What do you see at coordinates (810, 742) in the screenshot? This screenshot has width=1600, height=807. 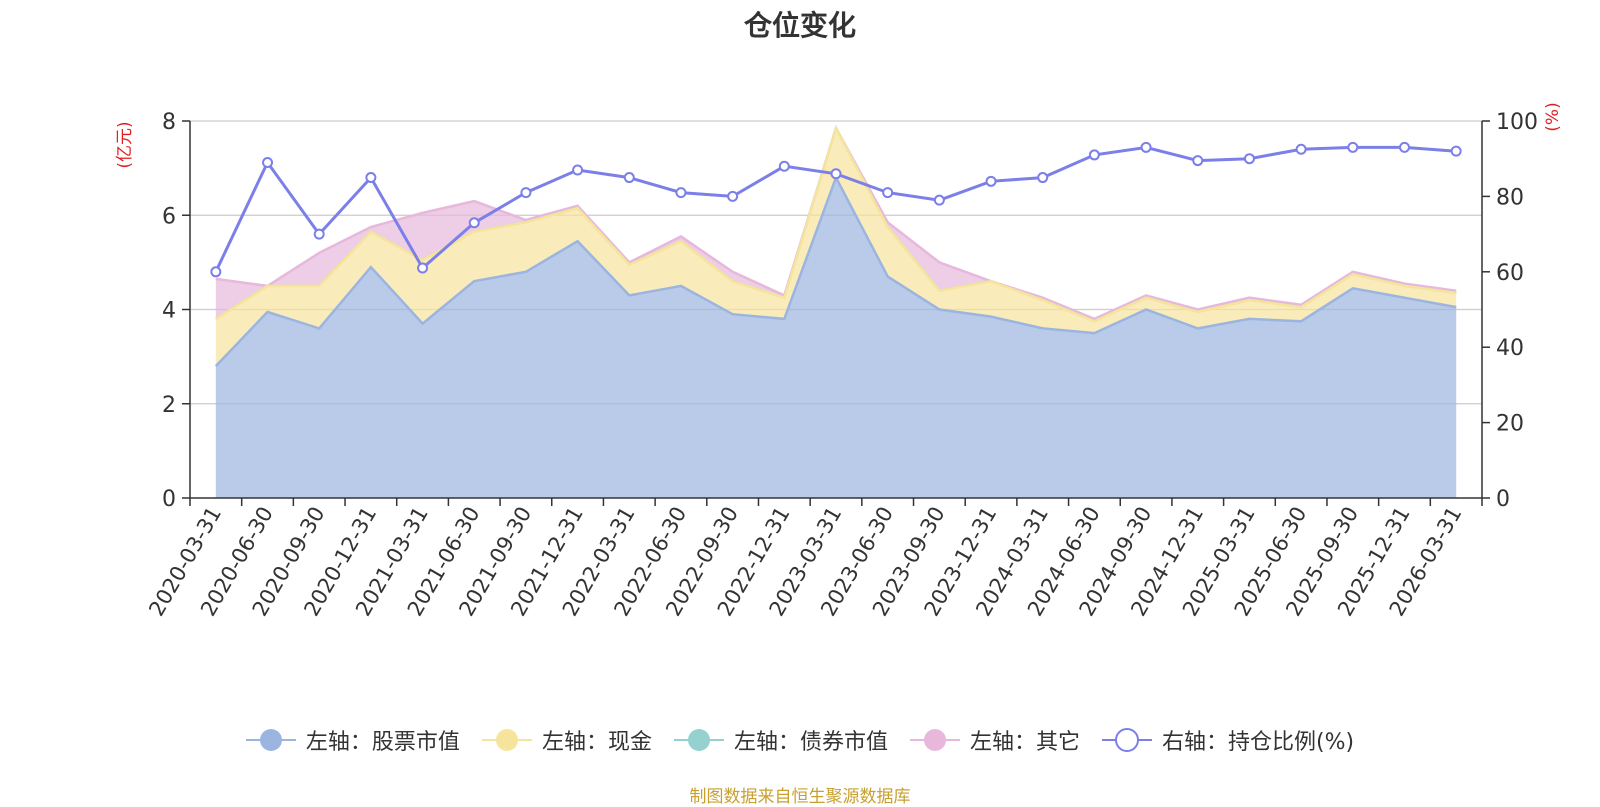 I see `legend-label: 左轴：债券市值` at bounding box center [810, 742].